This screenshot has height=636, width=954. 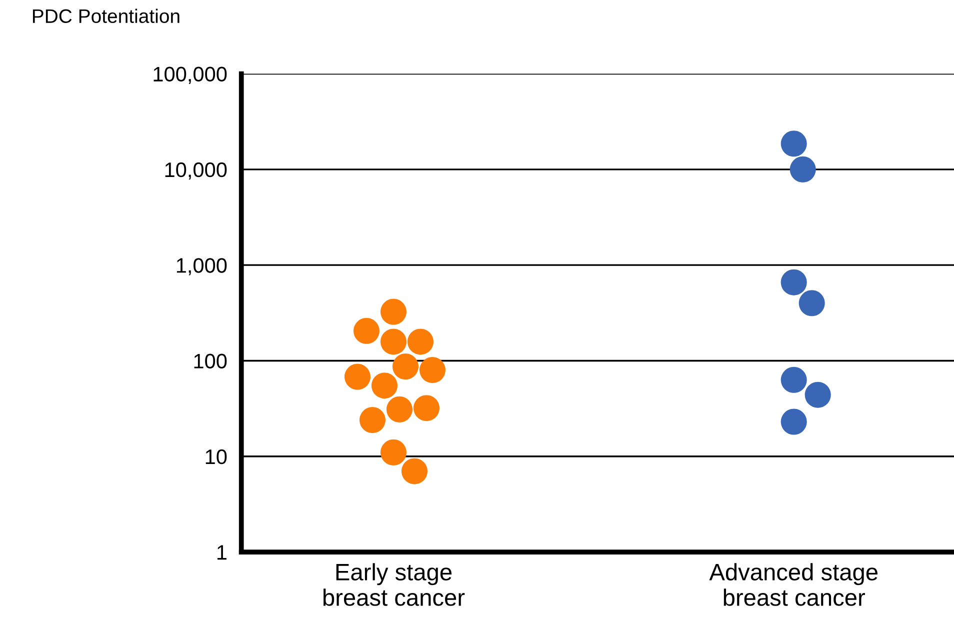 What do you see at coordinates (106, 16) in the screenshot?
I see `y-axis-title: PDC Potentiation` at bounding box center [106, 16].